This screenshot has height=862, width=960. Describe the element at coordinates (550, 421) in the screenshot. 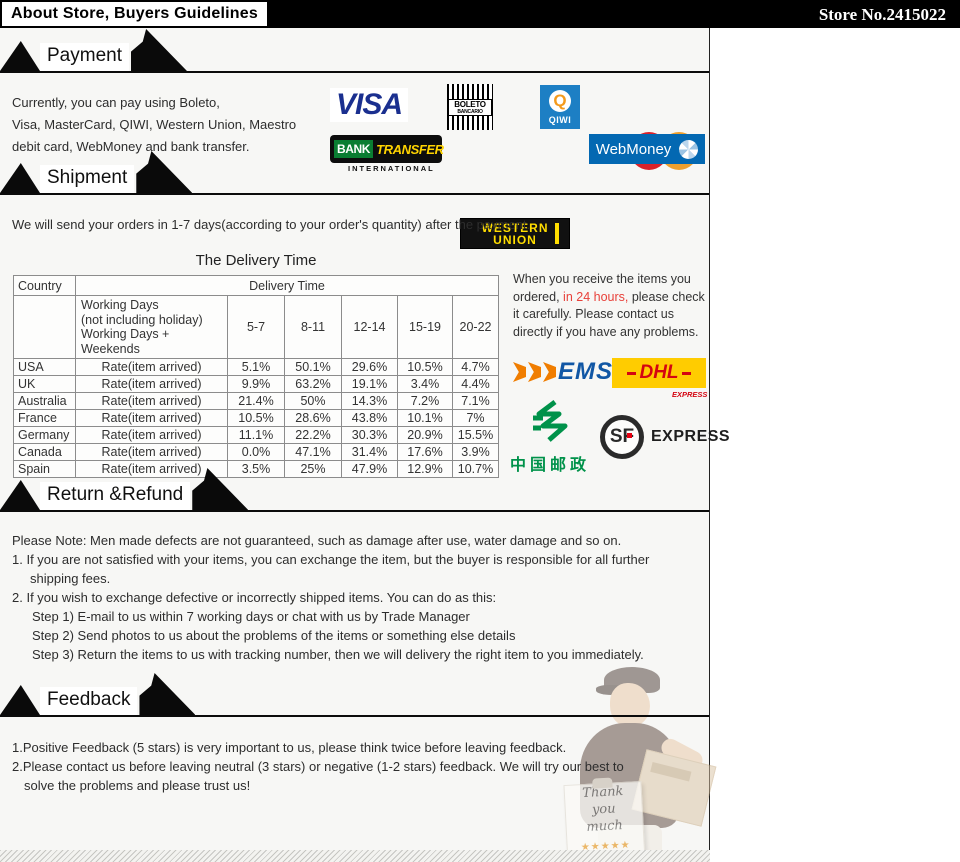

I see `china-post-emblem-icon` at that location.